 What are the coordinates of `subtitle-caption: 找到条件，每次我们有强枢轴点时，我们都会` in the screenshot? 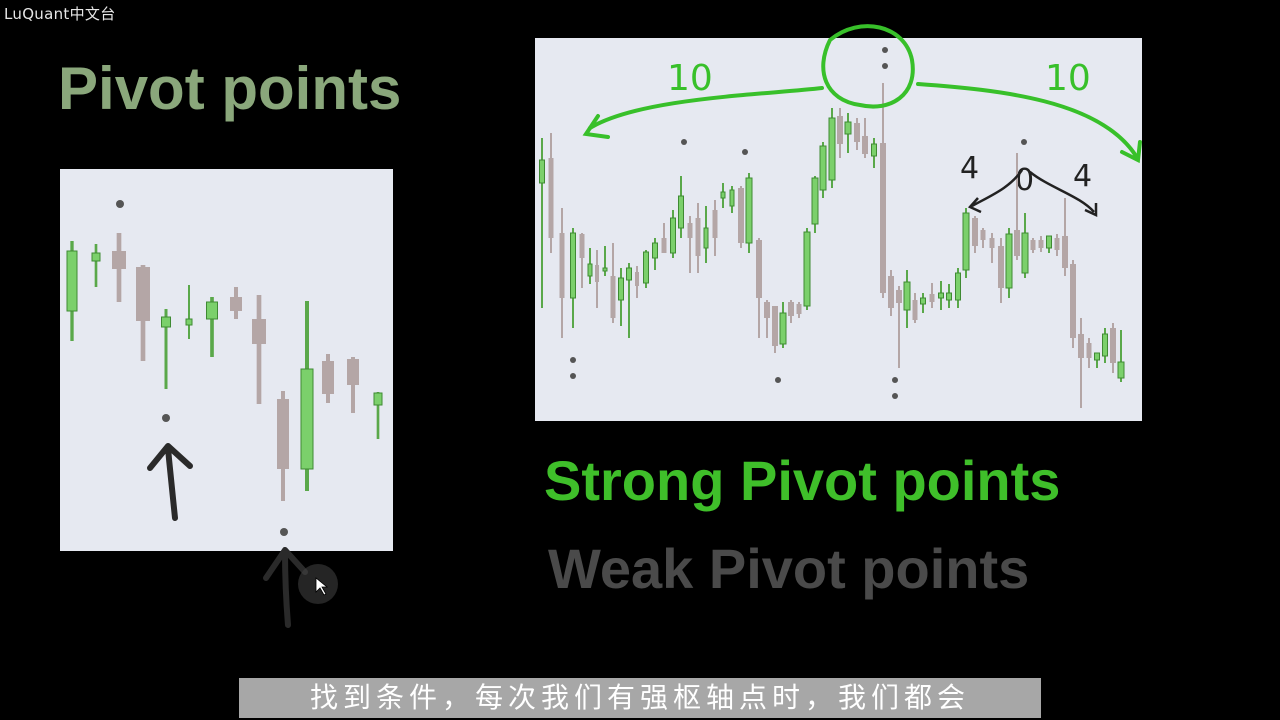 It's located at (640, 698).